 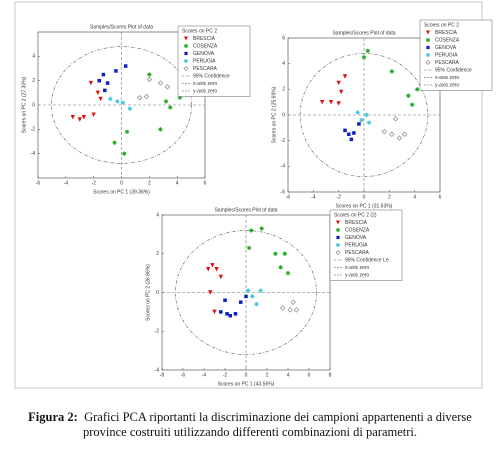 I want to click on x-tick-label: 2, so click(x=267, y=375).